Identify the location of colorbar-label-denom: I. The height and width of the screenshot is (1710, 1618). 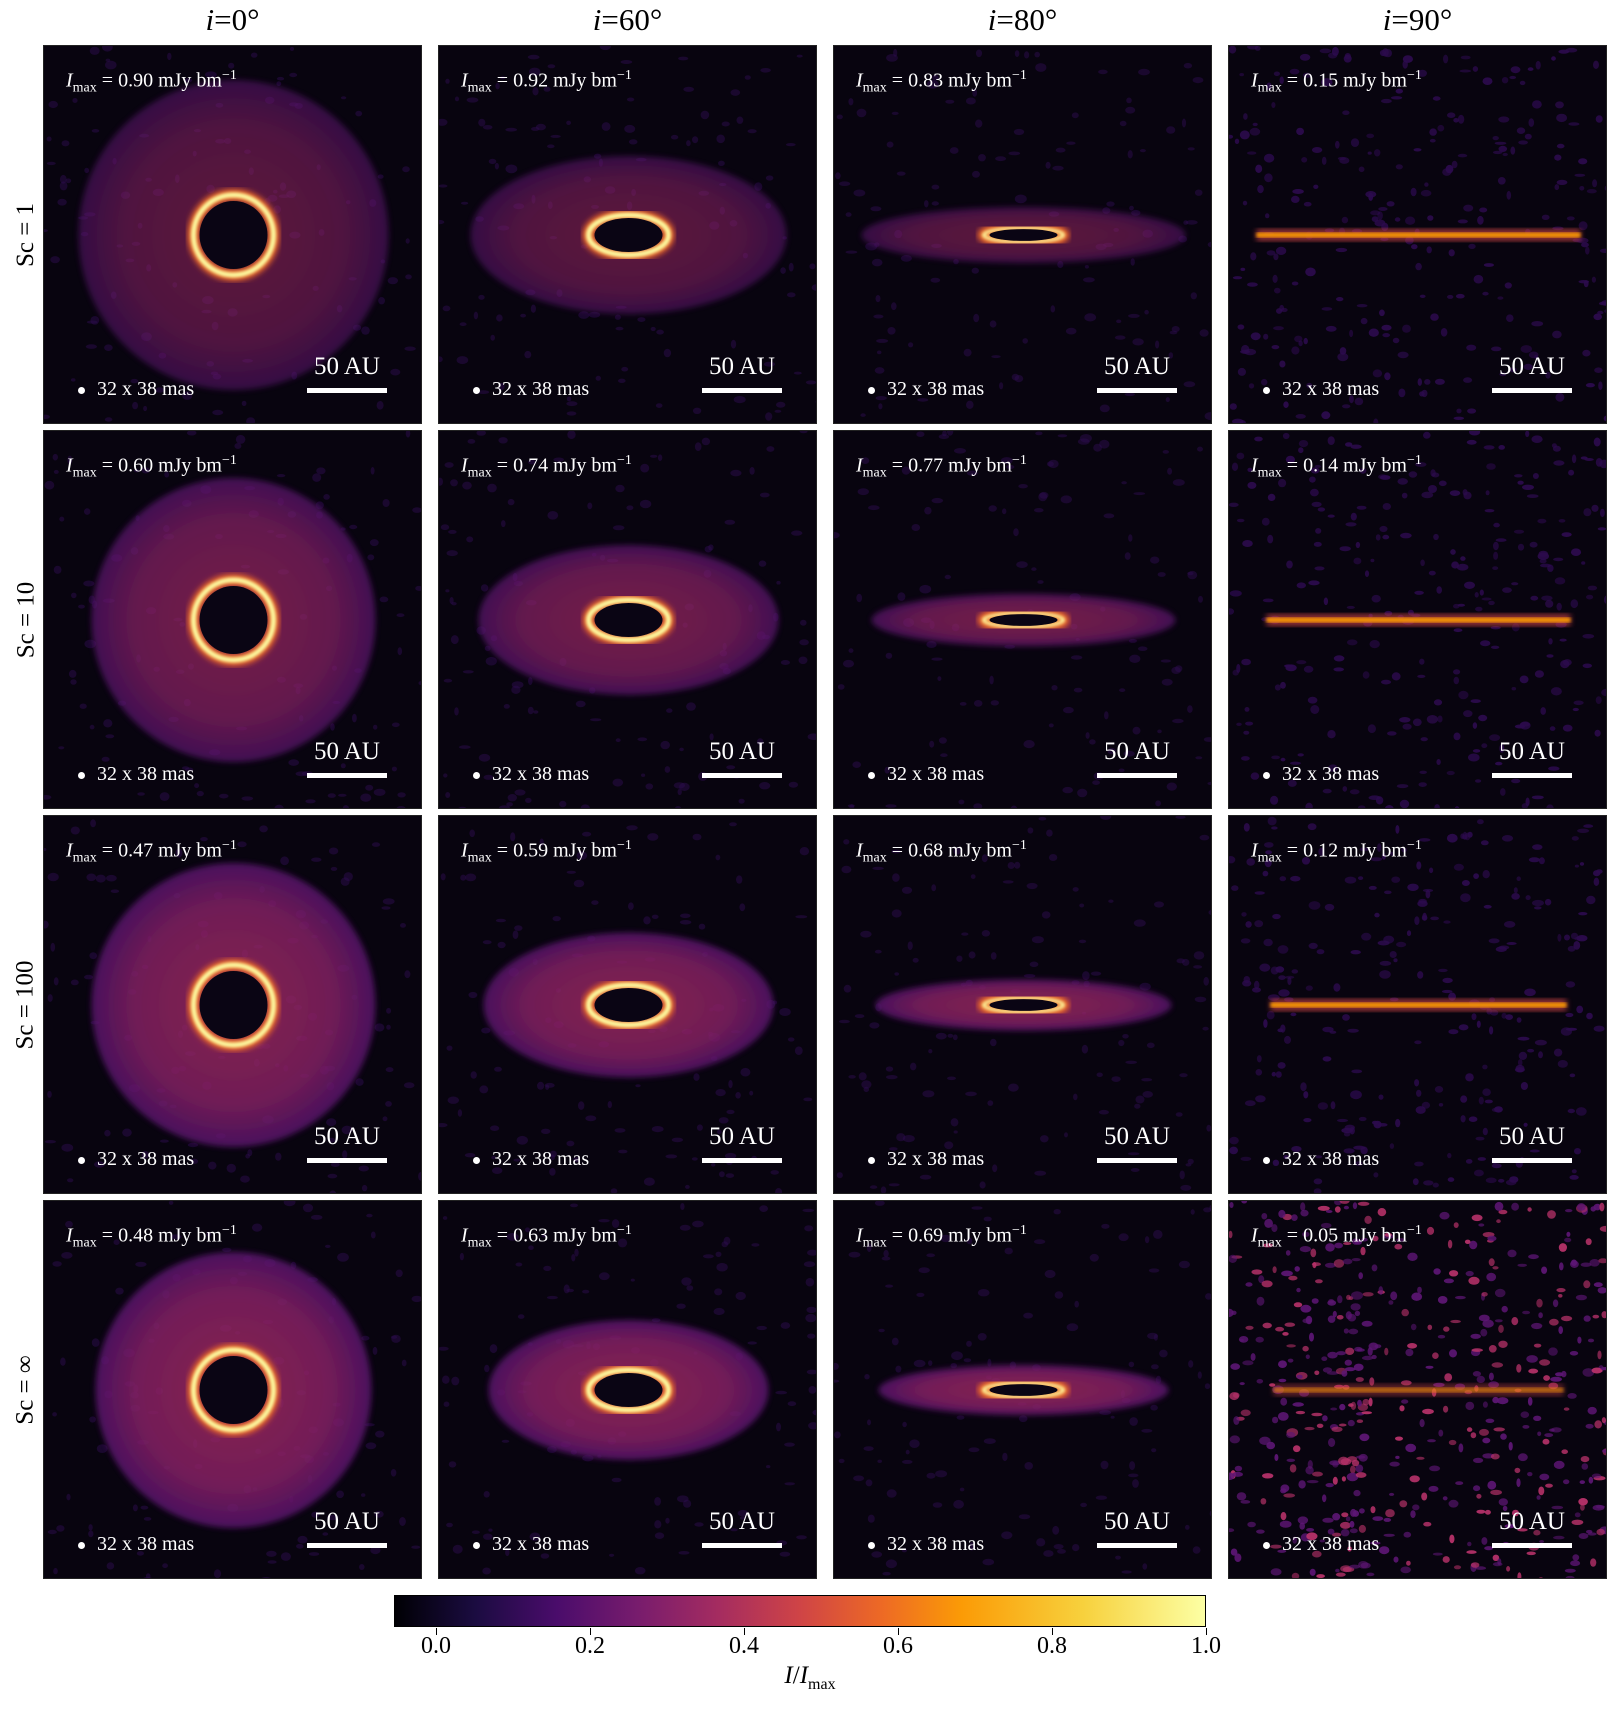
(804, 1675).